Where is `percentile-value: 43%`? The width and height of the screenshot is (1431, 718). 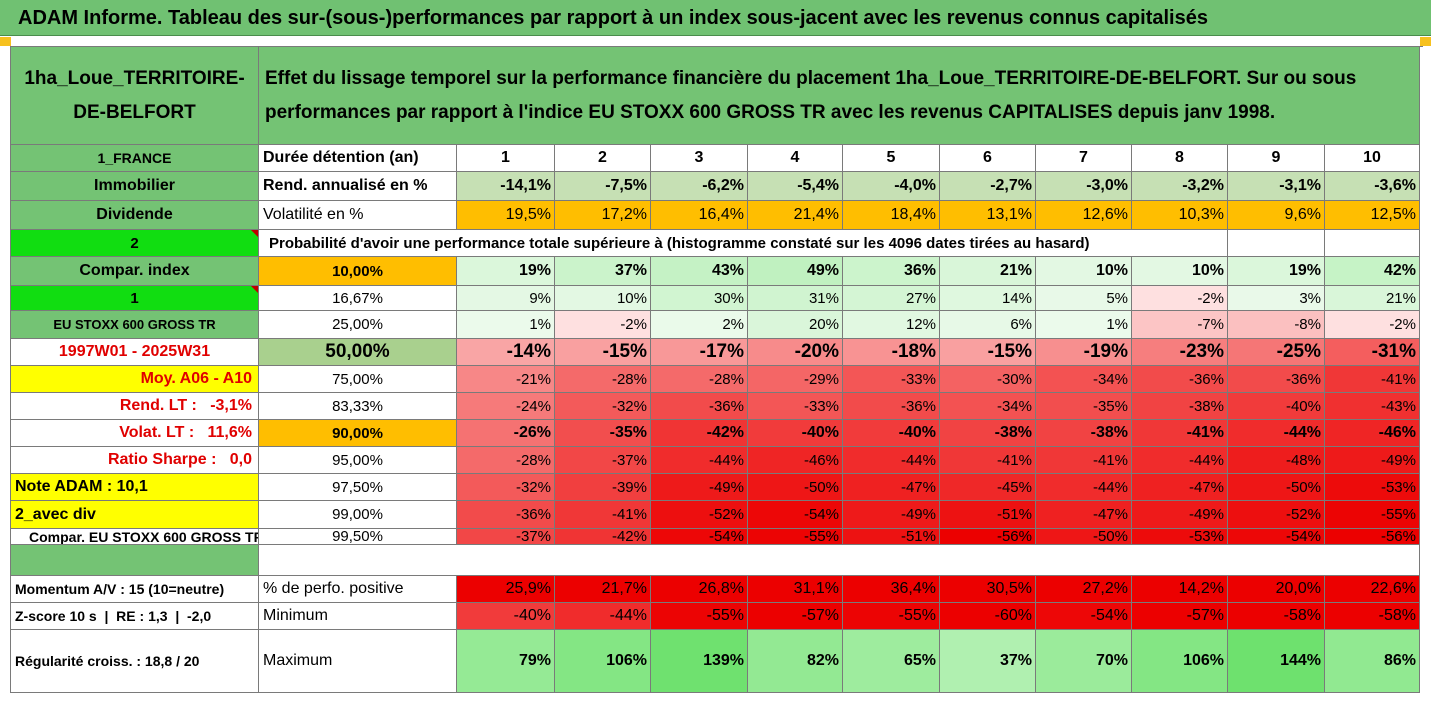
percentile-value: 43% is located at coordinates (699, 271).